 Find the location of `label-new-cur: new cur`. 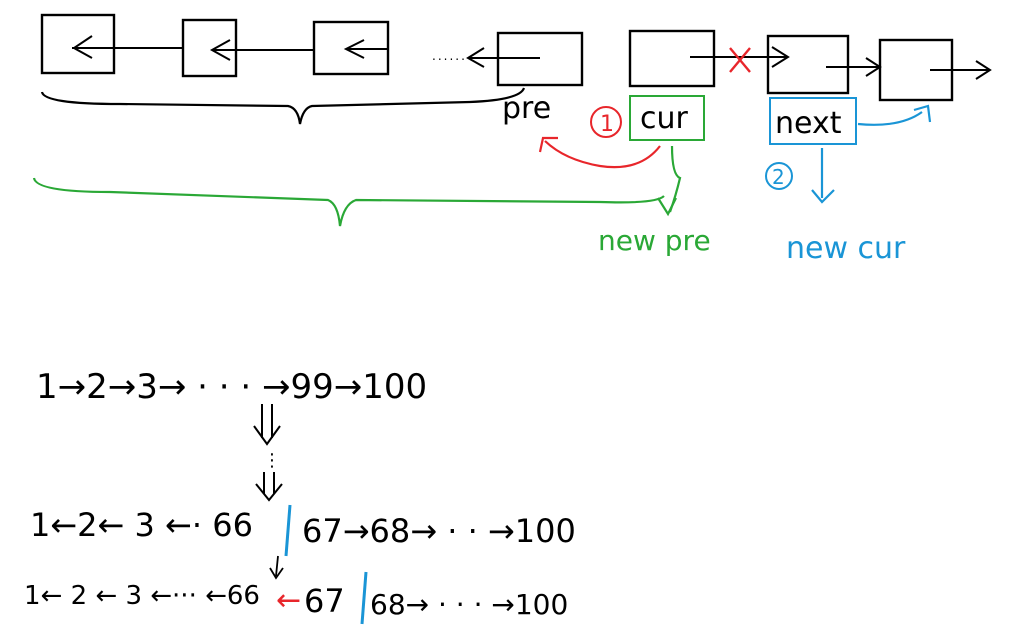

label-new-cur: new cur is located at coordinates (846, 248).